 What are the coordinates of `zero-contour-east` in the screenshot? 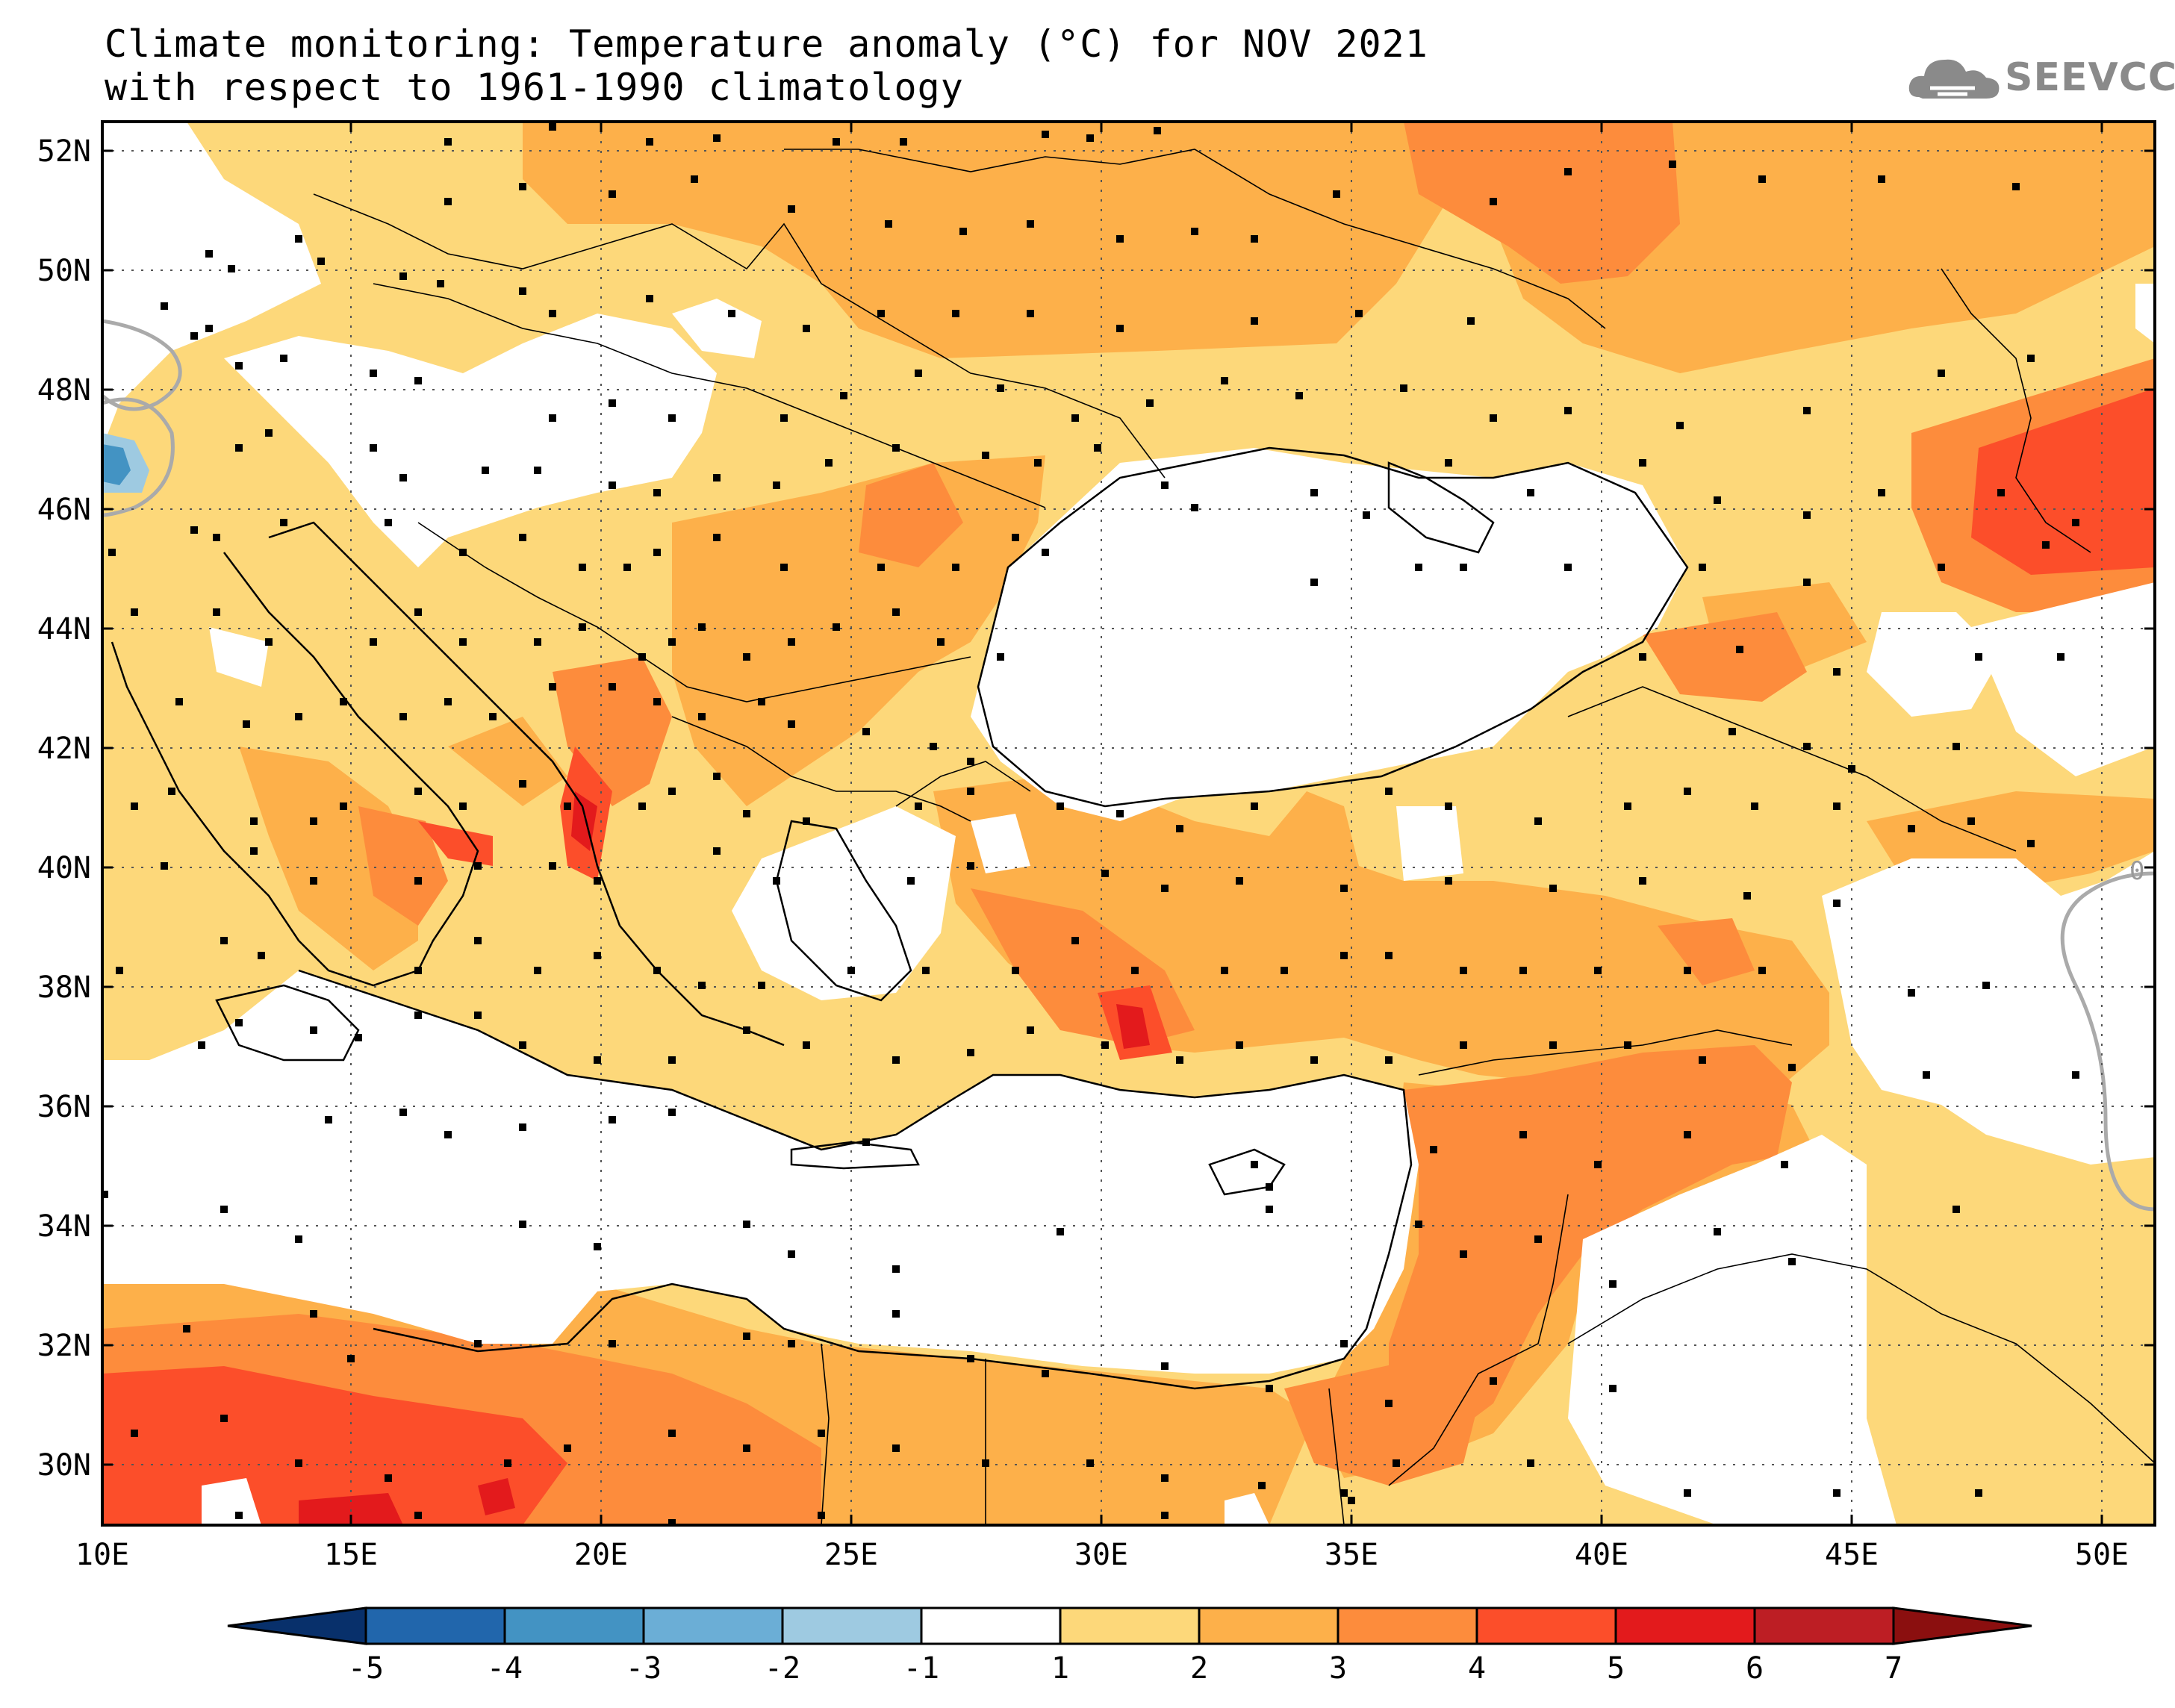 It's located at (2107, 1041).